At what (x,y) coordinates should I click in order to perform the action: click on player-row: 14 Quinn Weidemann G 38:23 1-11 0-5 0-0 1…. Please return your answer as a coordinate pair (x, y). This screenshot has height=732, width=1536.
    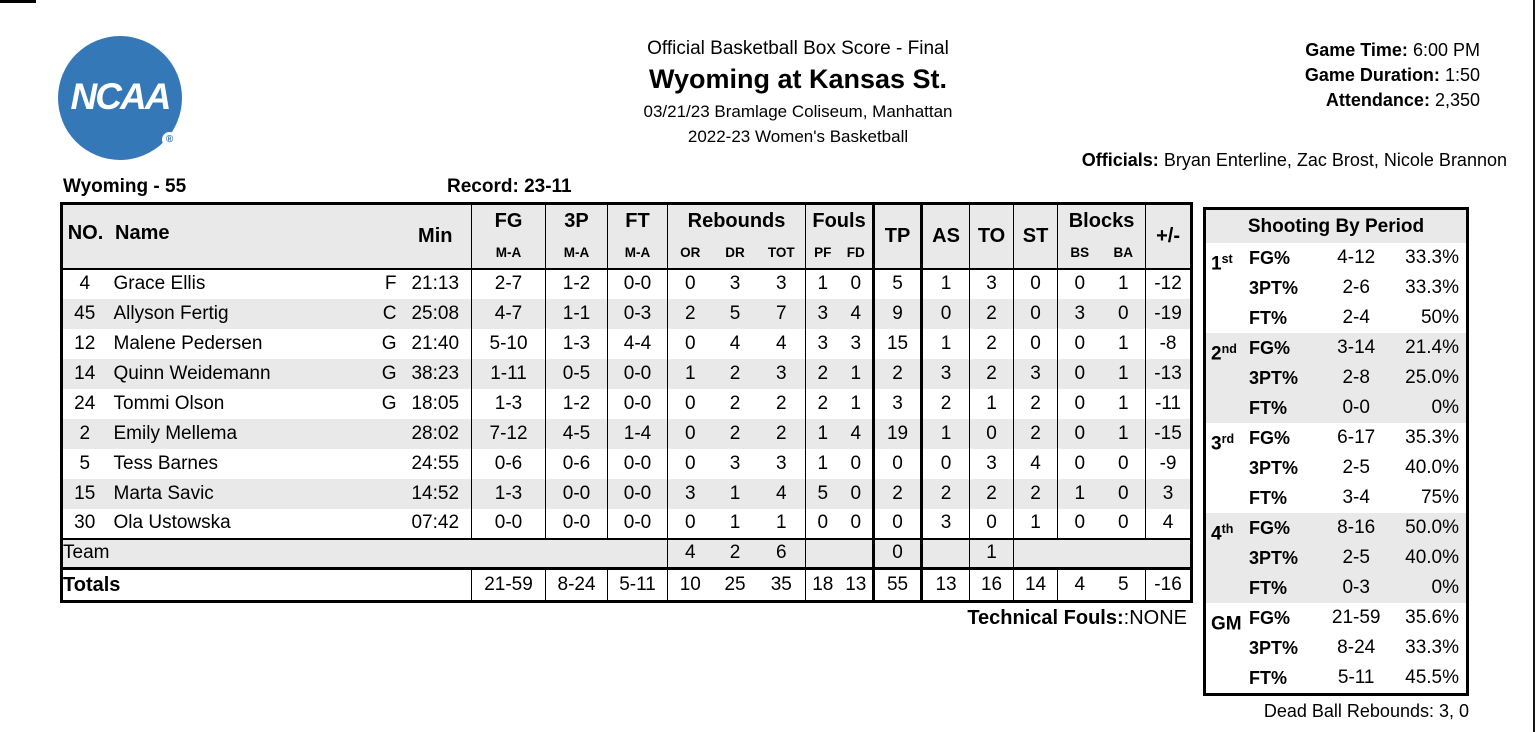
    Looking at the image, I should click on (626, 373).